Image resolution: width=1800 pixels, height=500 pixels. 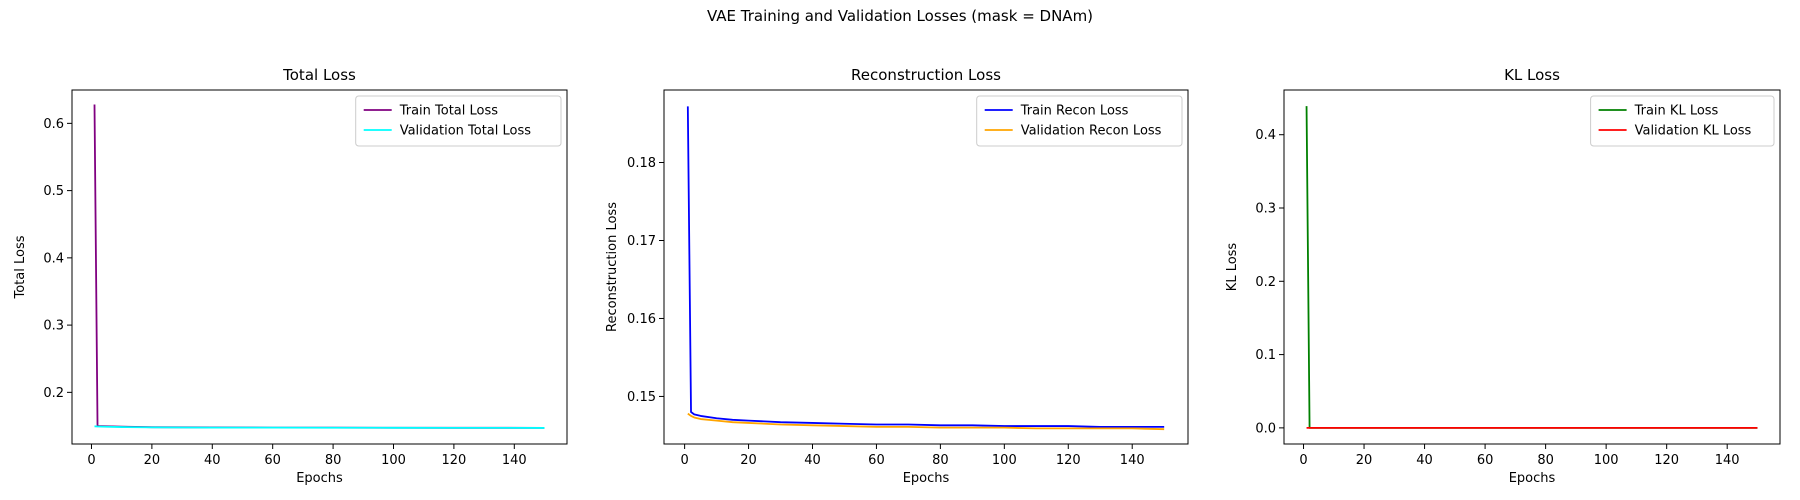 I want to click on chart-title: Total Loss, so click(x=319, y=75).